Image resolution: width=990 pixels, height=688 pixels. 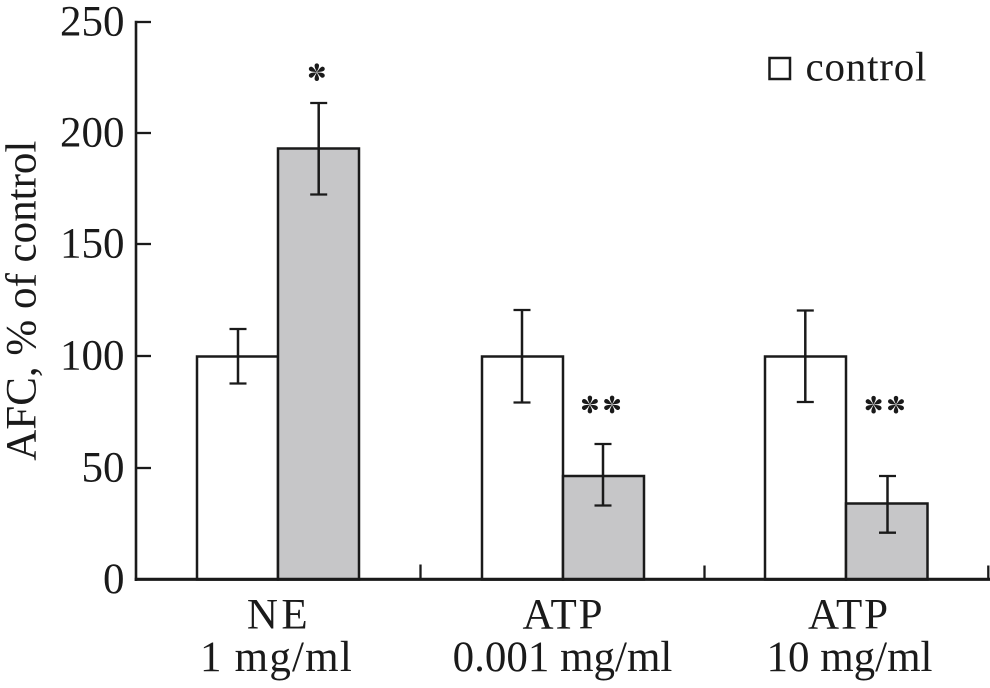 What do you see at coordinates (276, 657) in the screenshot?
I see `svg-text: 1 mg/ml` at bounding box center [276, 657].